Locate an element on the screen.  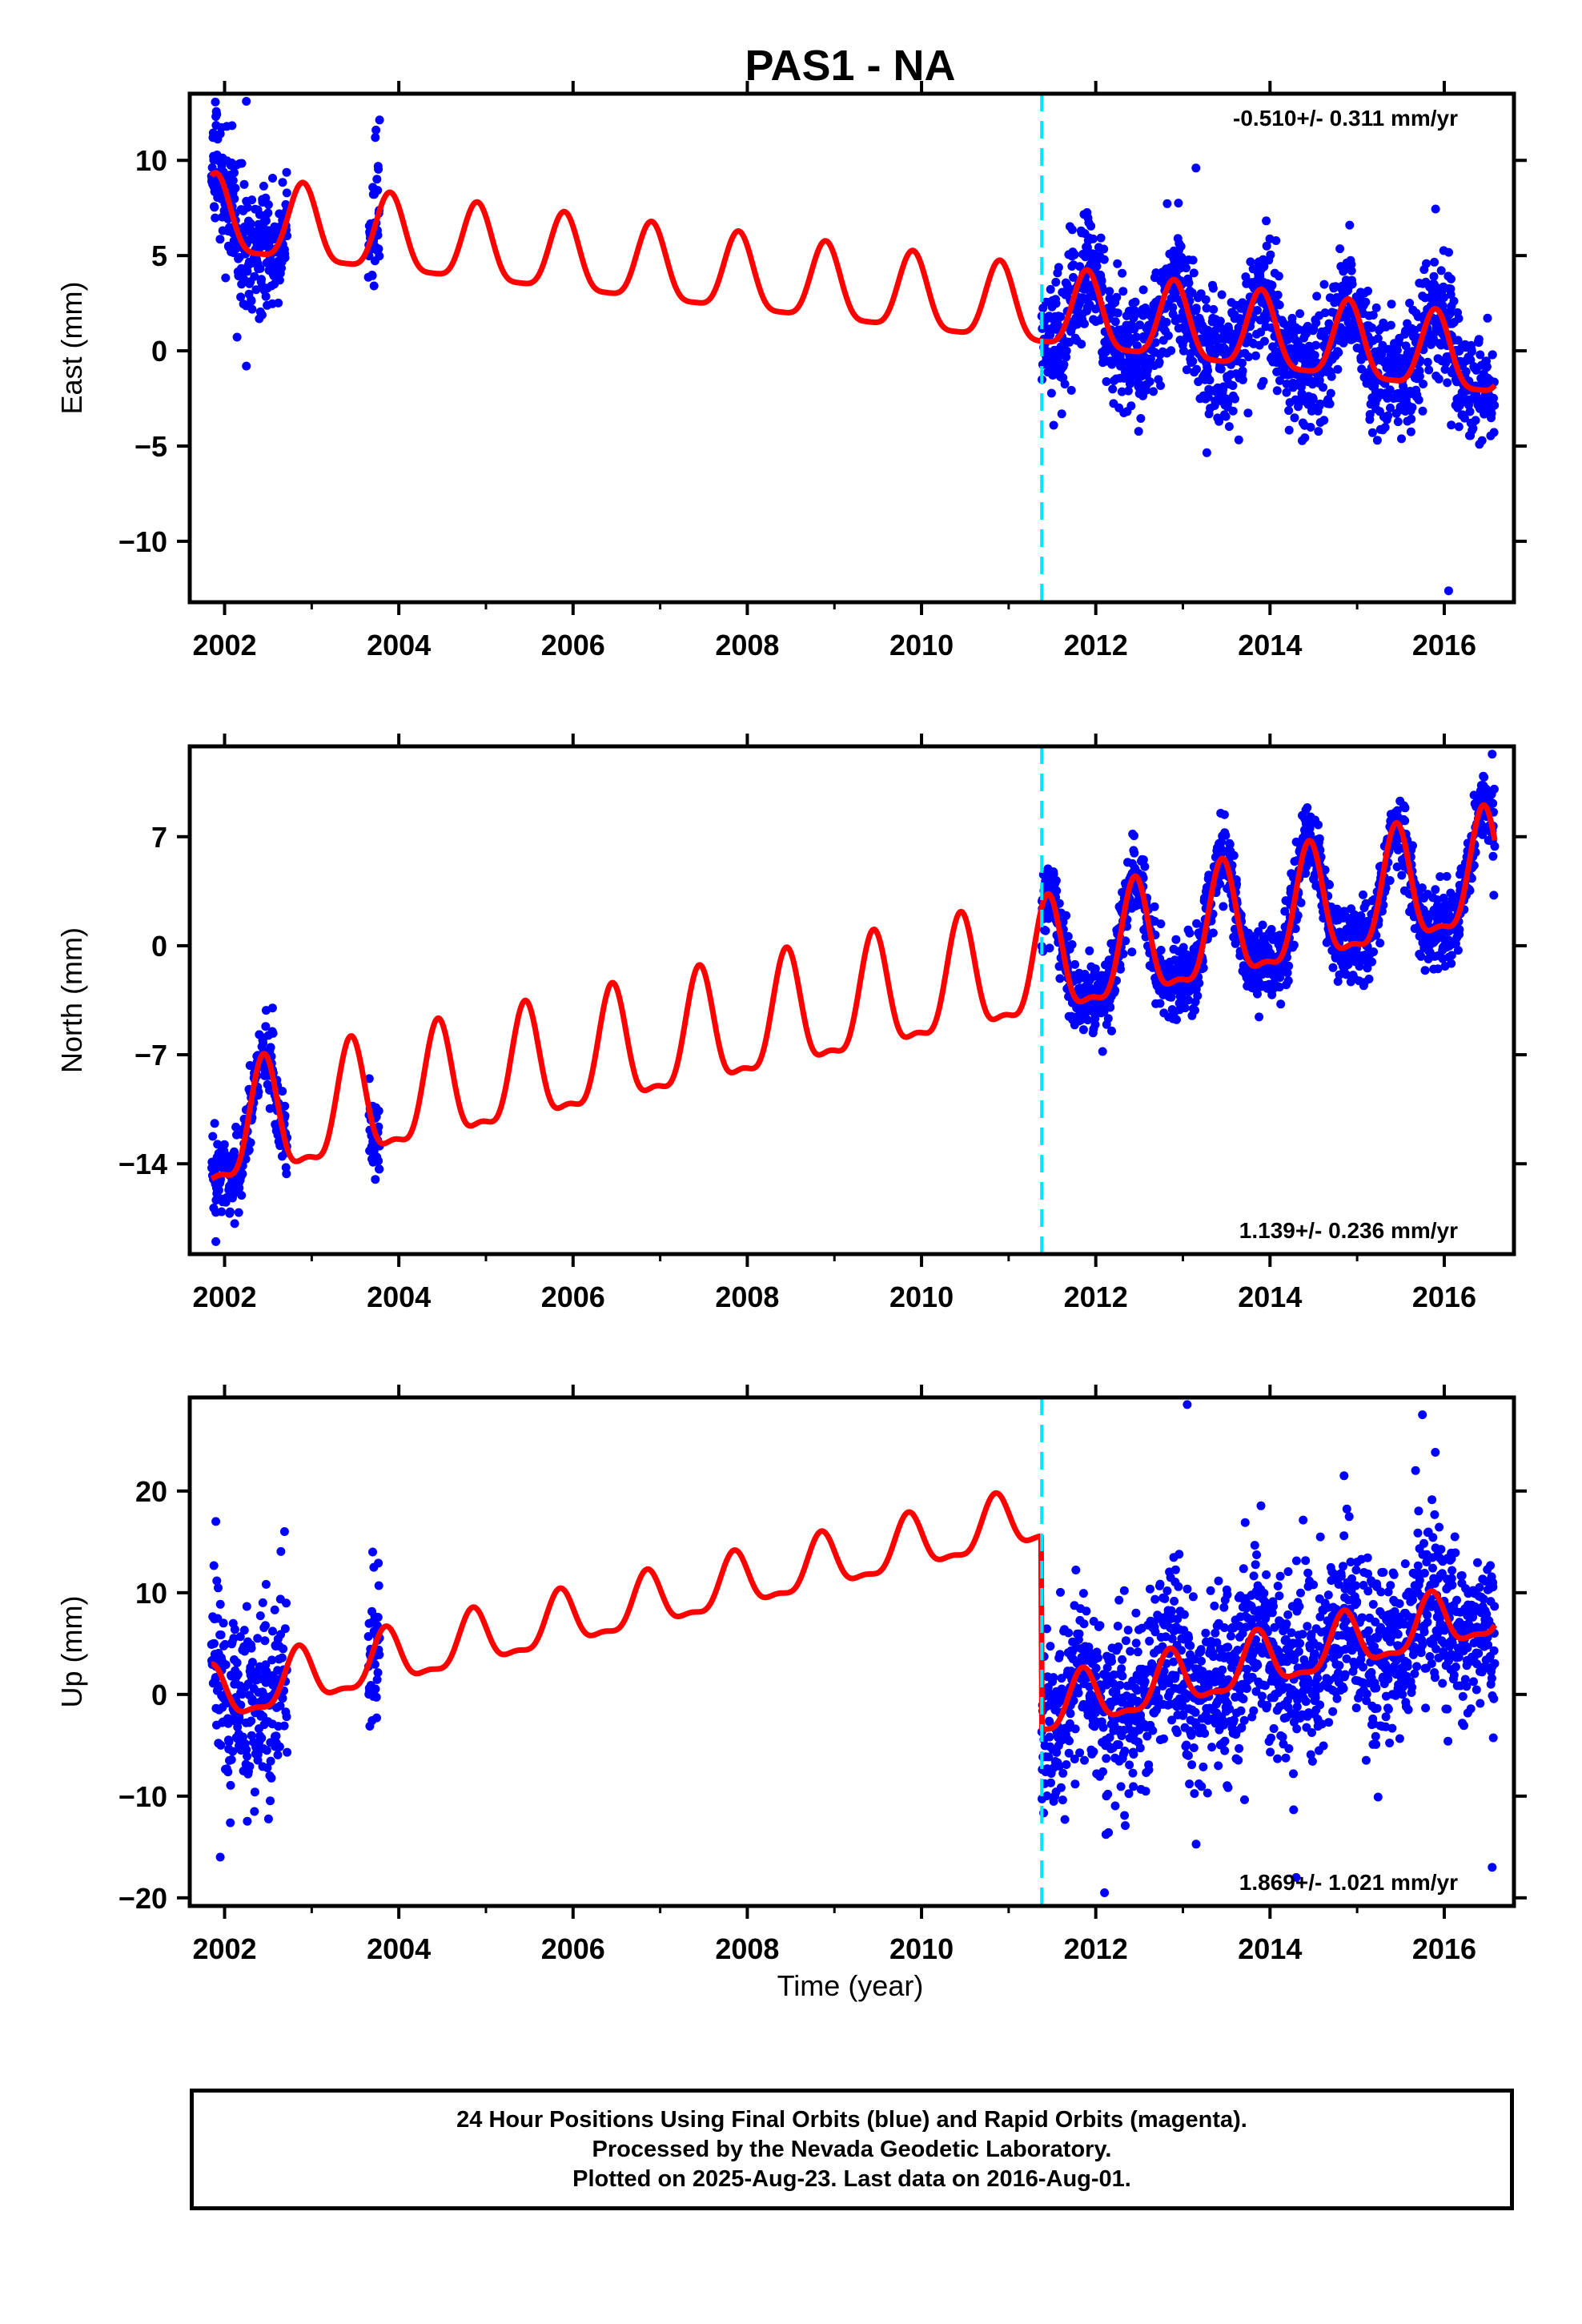
x-tick-label: 2004 is located at coordinates (399, 645).